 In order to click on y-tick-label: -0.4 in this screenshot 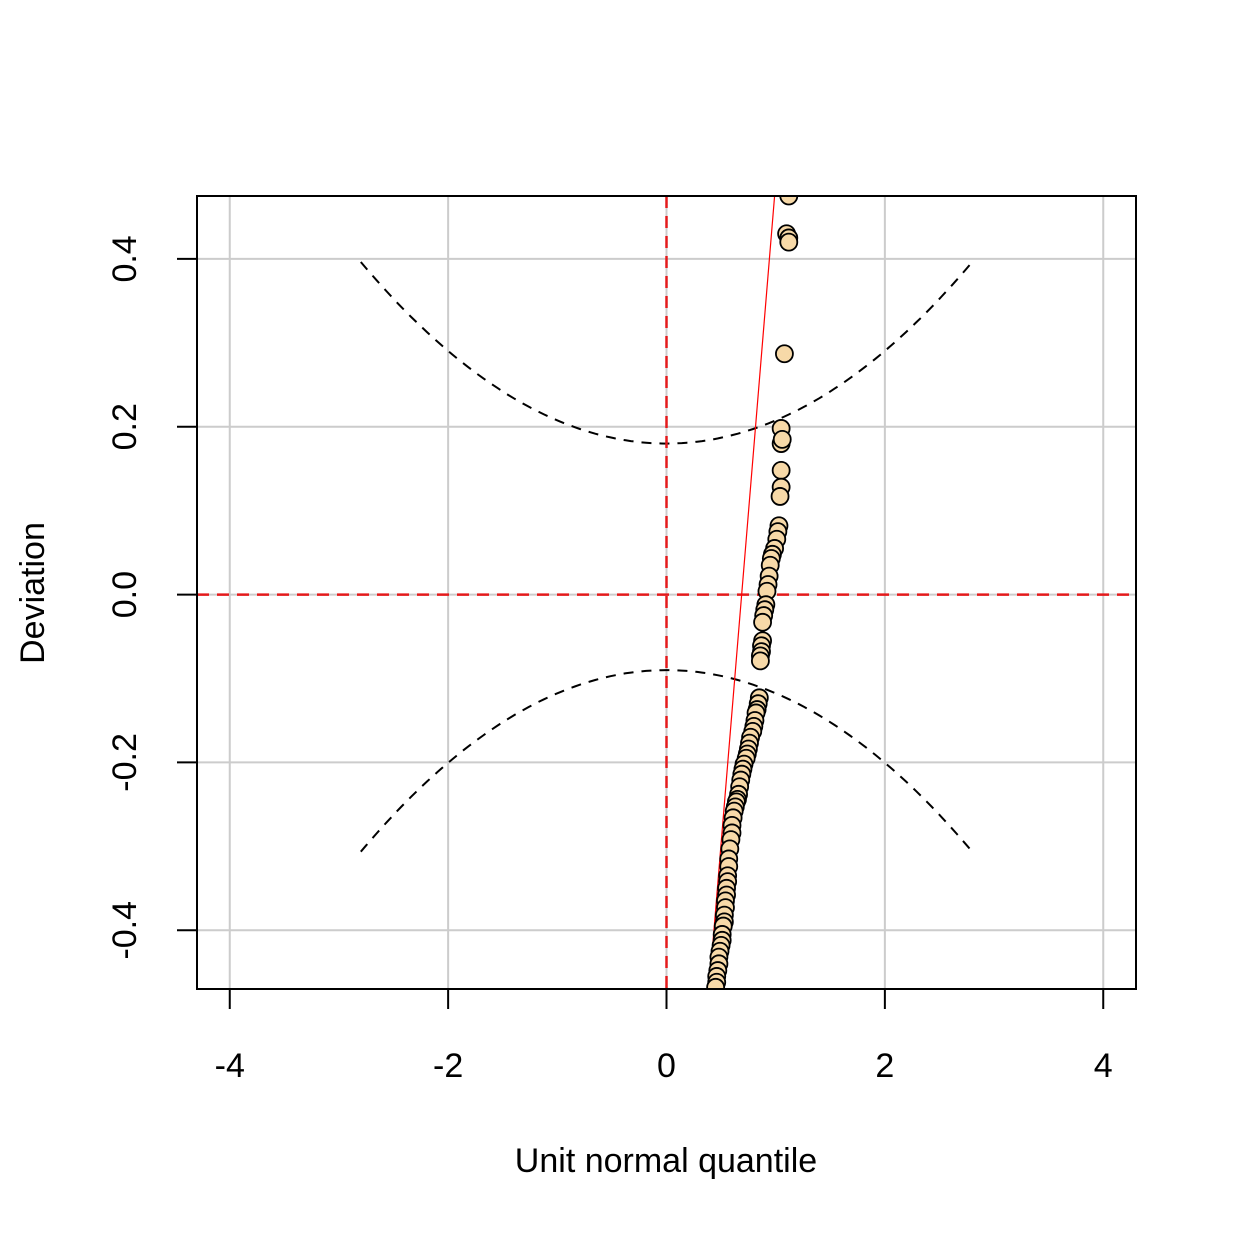, I will do `click(125, 930)`.